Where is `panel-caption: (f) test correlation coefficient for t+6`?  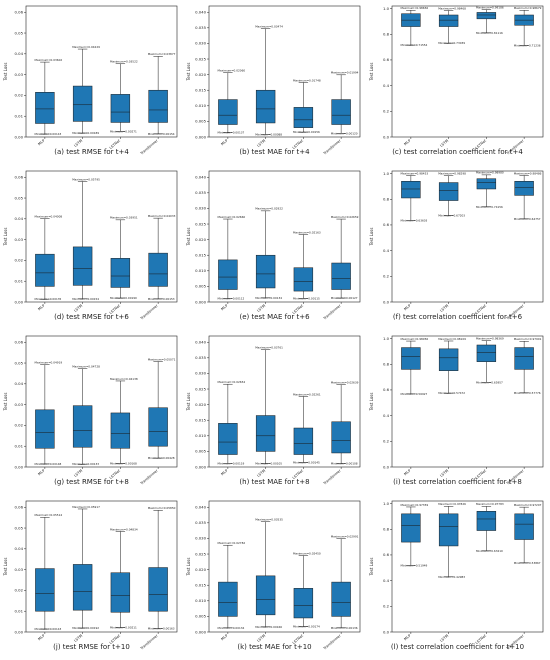
panel-caption: (f) test correlation coefficient for t+6 is located at coordinates (457, 317).